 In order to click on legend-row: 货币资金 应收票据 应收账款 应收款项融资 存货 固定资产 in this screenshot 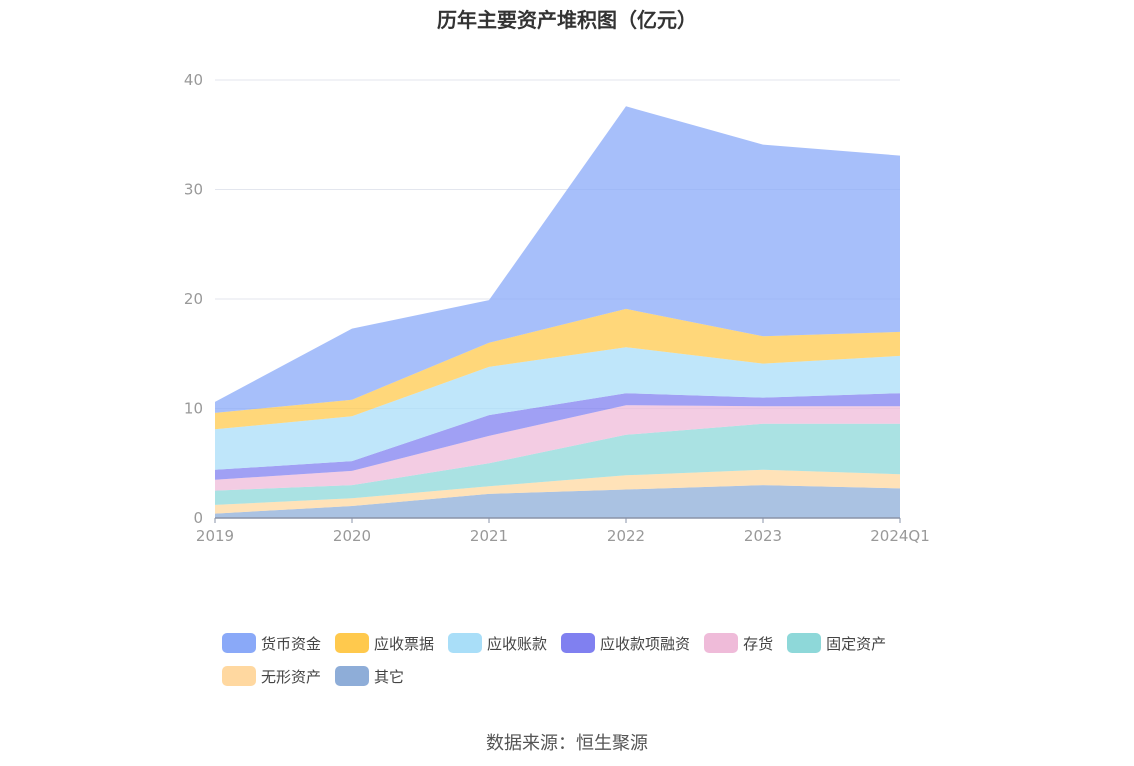, I will do `click(582, 643)`.